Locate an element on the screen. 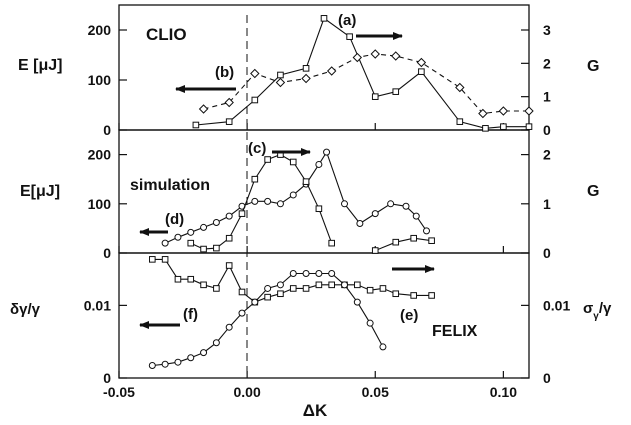  label-a: (a) is located at coordinates (347, 20).